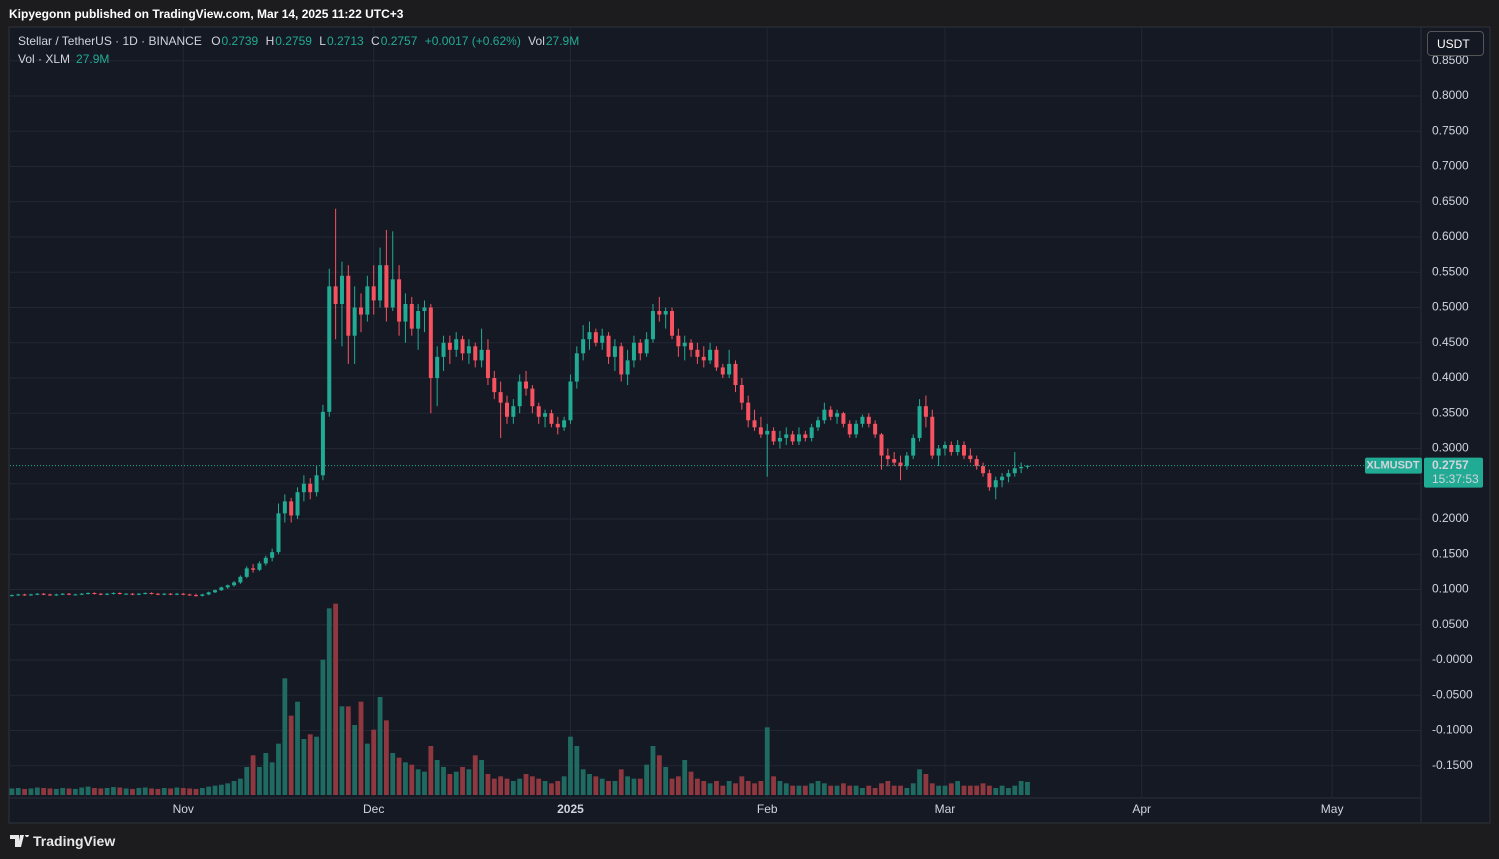 The width and height of the screenshot is (1499, 859). I want to click on y-tick-label: 0.7000, so click(1450, 166).